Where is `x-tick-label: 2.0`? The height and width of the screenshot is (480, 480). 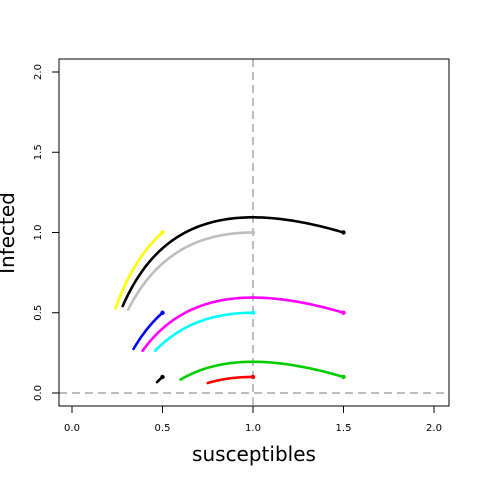
x-tick-label: 2.0 is located at coordinates (434, 428).